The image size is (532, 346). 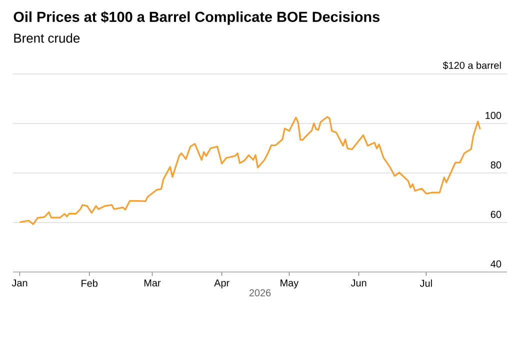 I want to click on x-tick-label: Jul, so click(x=426, y=283).